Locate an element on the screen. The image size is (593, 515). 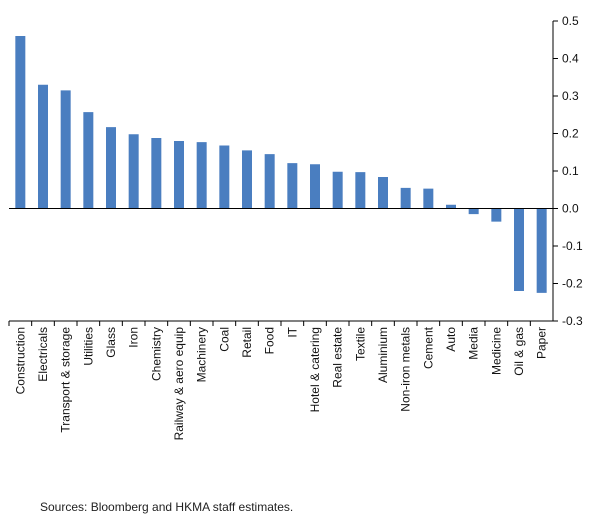
bar-coal is located at coordinates (224, 177).